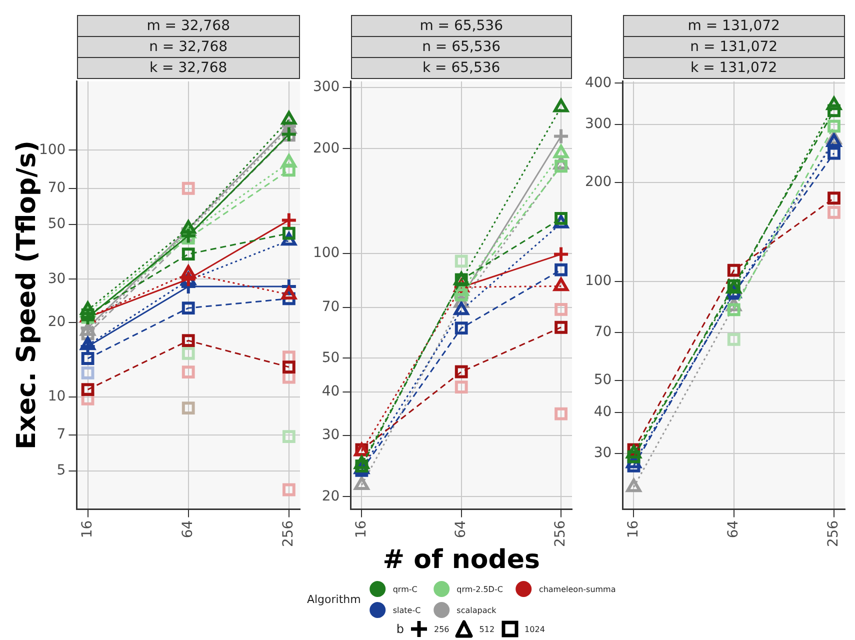  Describe the element at coordinates (733, 47) in the screenshot. I see `chart-title: m = 131,072 n = 131,072 k = 131,072` at that location.